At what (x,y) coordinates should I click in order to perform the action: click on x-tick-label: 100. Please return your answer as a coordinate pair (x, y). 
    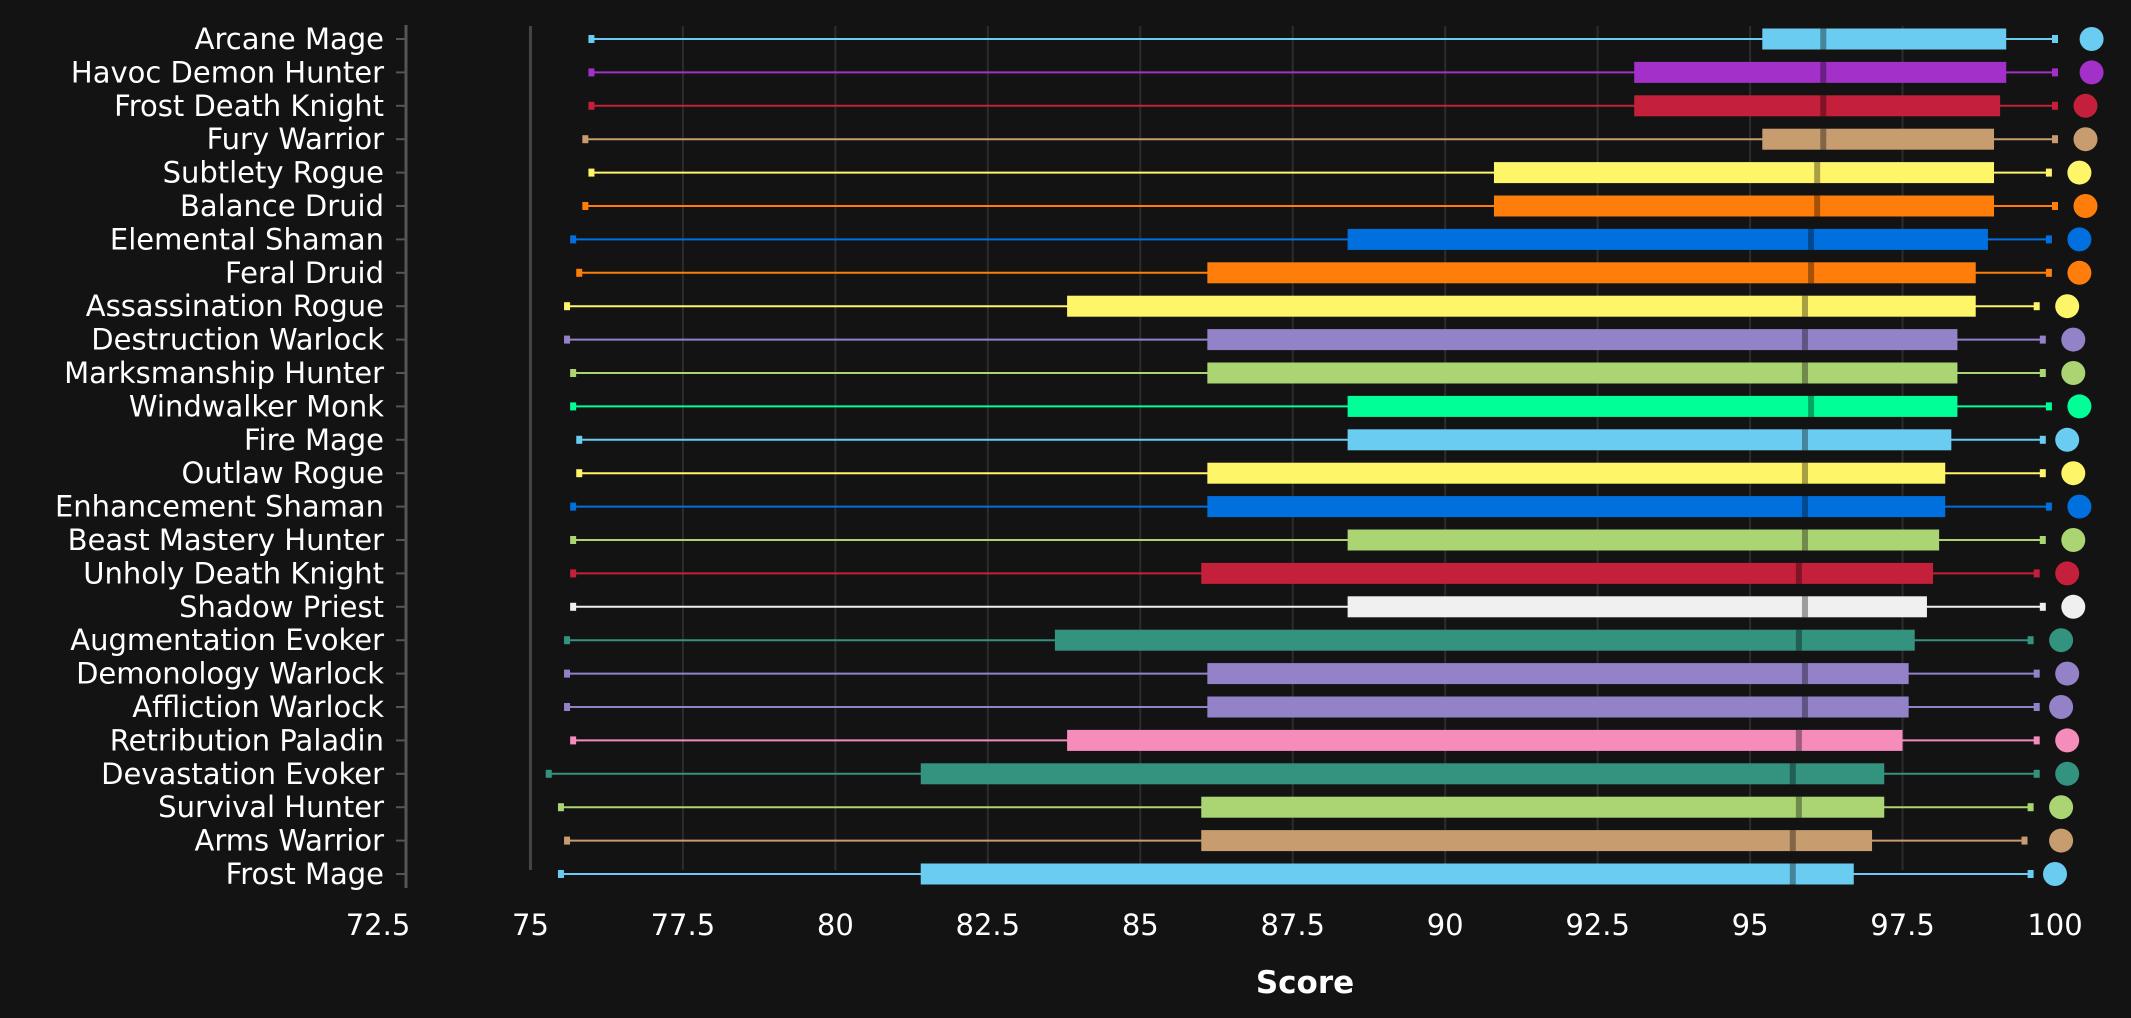
    Looking at the image, I should click on (2054, 925).